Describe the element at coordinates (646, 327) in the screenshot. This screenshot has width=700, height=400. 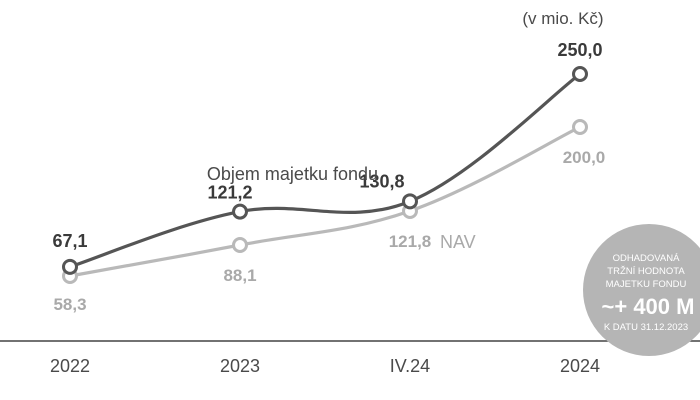
I see `estimate-badge-date: K DATU 31.12.2023` at that location.